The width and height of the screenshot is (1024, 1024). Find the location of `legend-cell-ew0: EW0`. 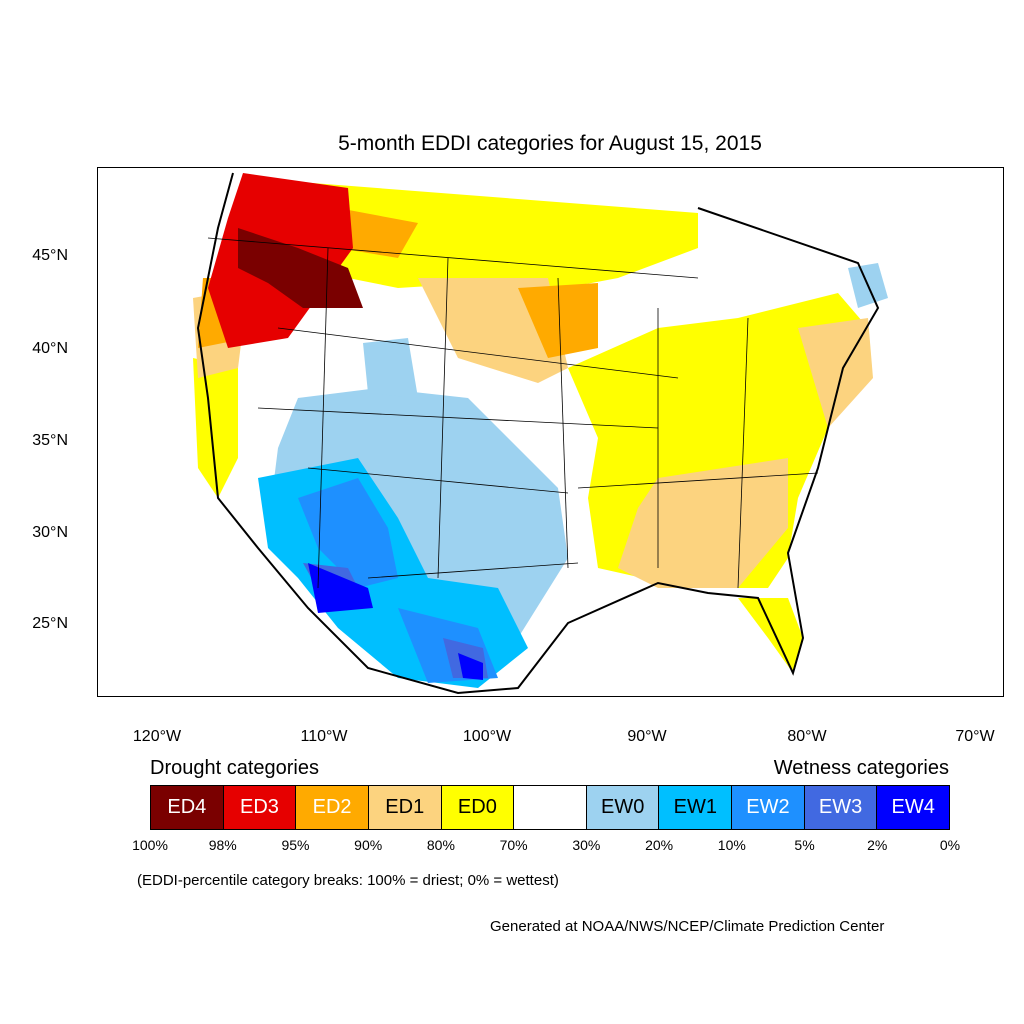

legend-cell-ew0: EW0 is located at coordinates (623, 807).